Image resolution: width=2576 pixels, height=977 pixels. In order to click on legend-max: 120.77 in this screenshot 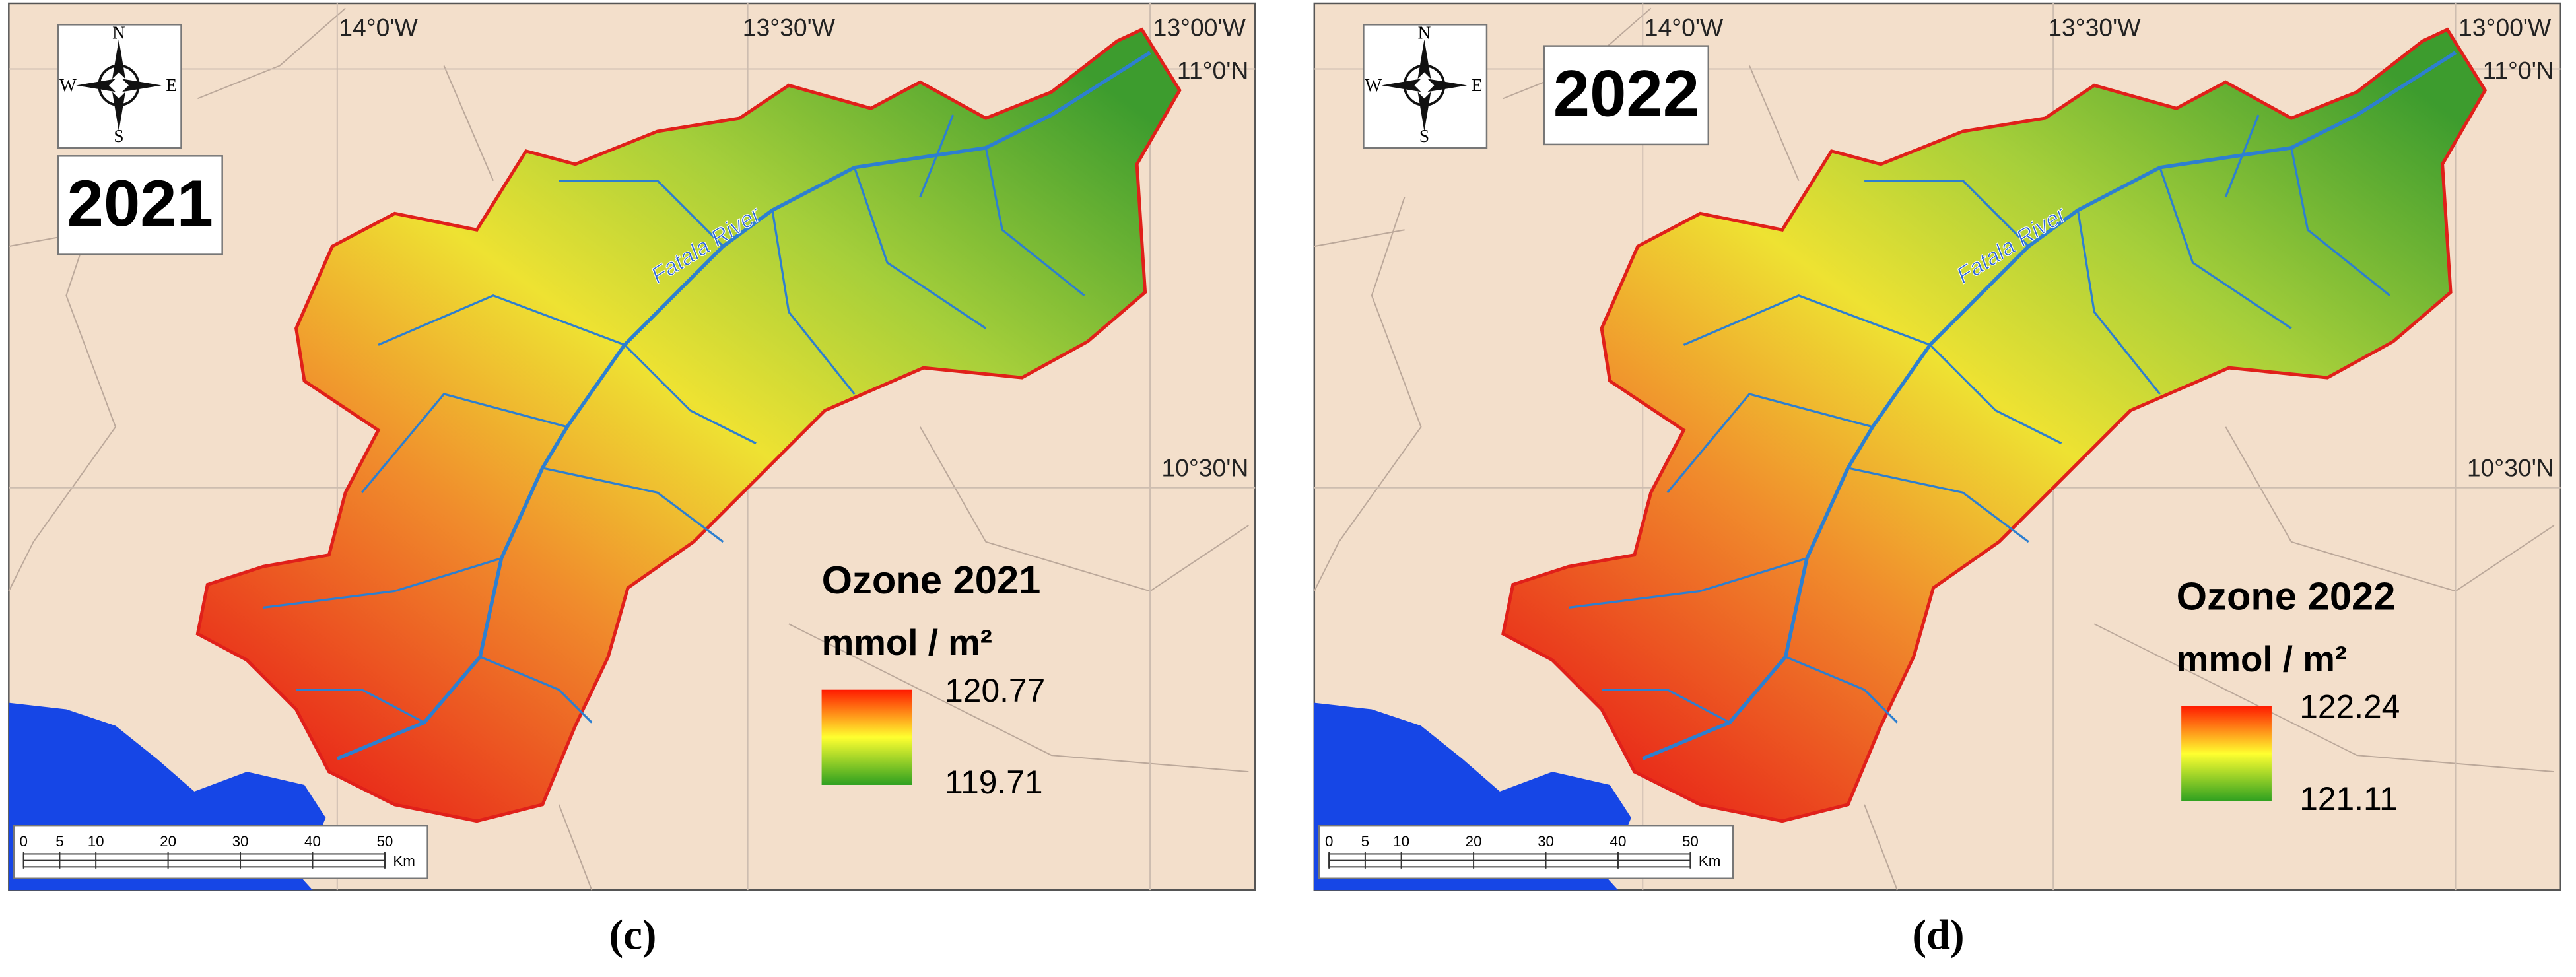, I will do `click(995, 690)`.